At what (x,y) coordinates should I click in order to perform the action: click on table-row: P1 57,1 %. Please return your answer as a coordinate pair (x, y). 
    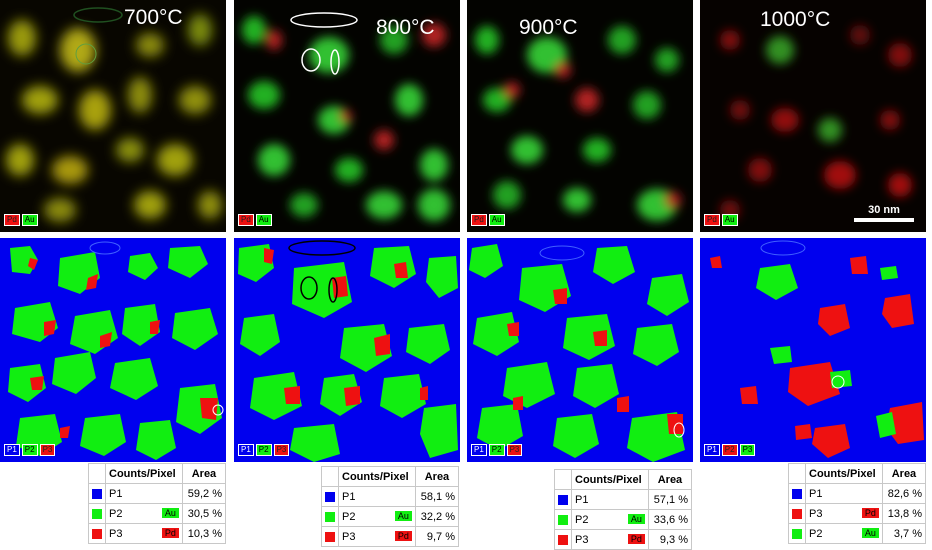
    Looking at the image, I should click on (623, 499).